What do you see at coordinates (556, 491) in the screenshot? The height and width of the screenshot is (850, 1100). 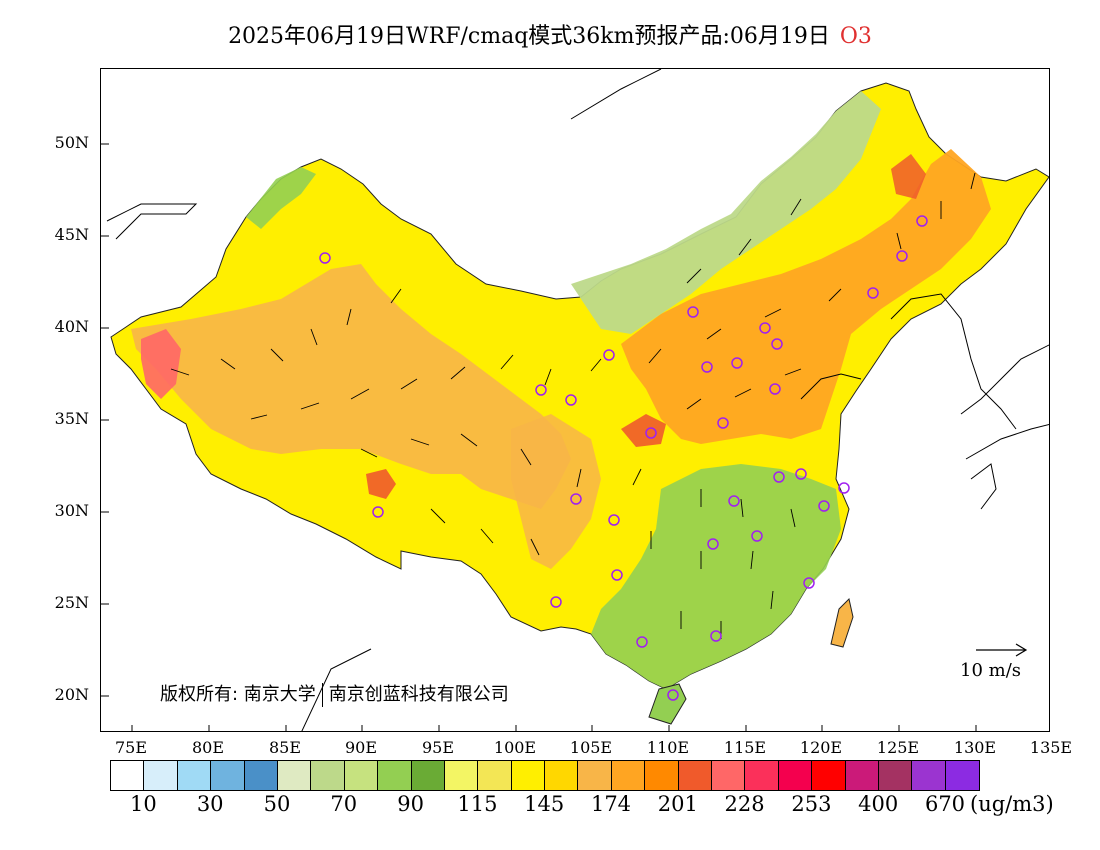 I see `southwest-orange-patch` at bounding box center [556, 491].